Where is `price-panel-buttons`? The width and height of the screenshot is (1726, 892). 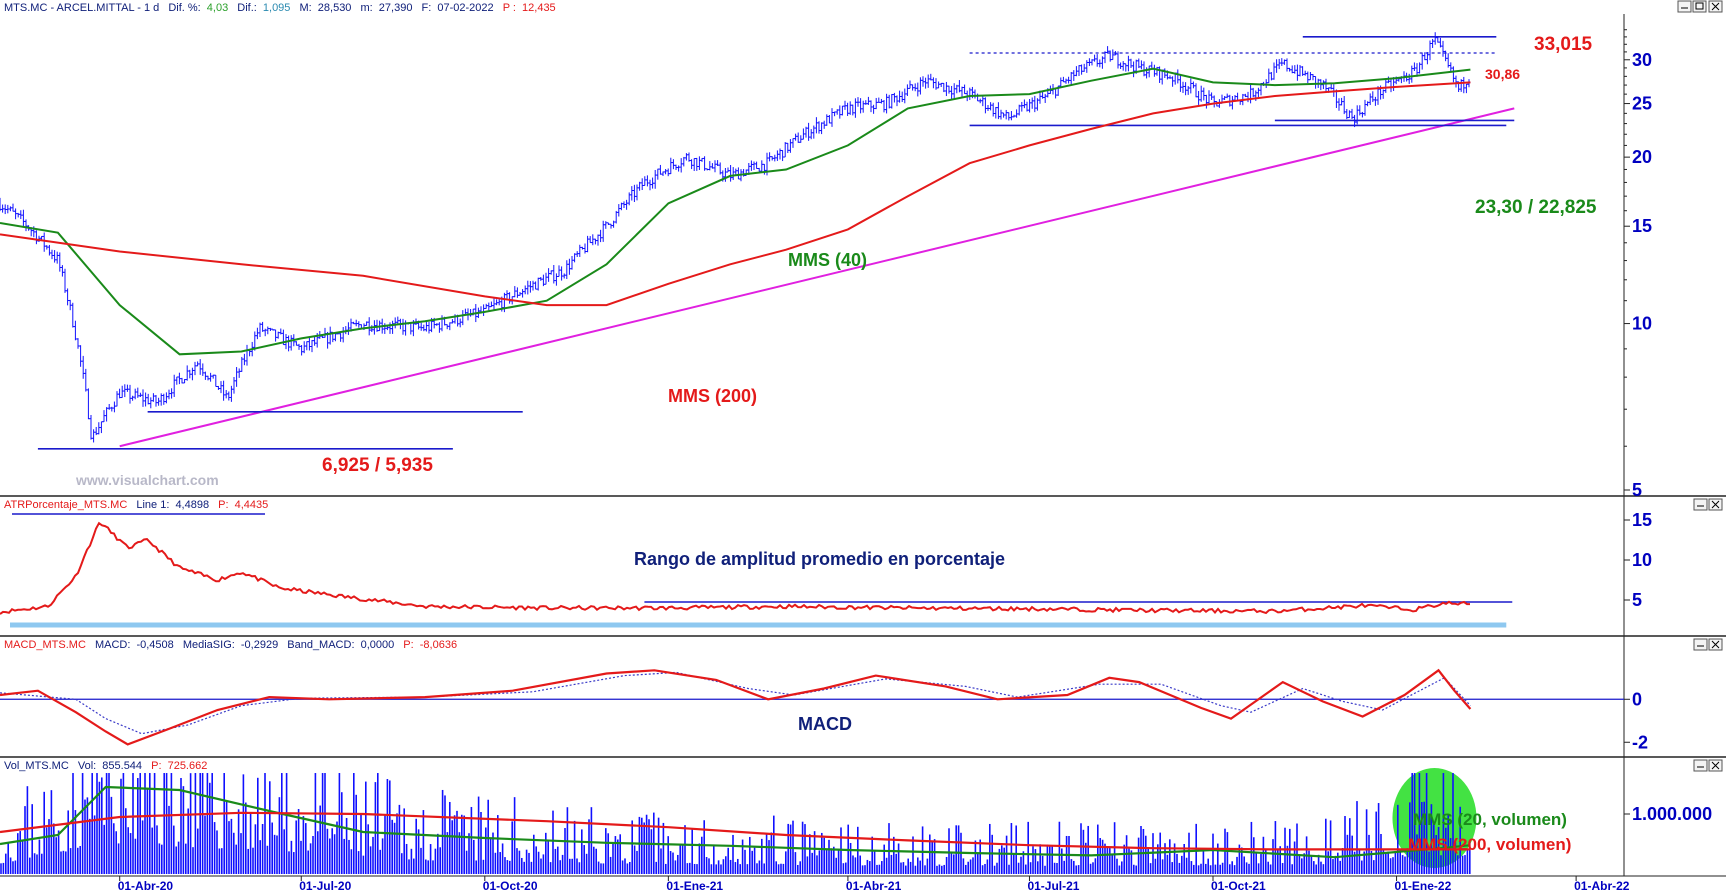
price-panel-buttons is located at coordinates (1700, 6).